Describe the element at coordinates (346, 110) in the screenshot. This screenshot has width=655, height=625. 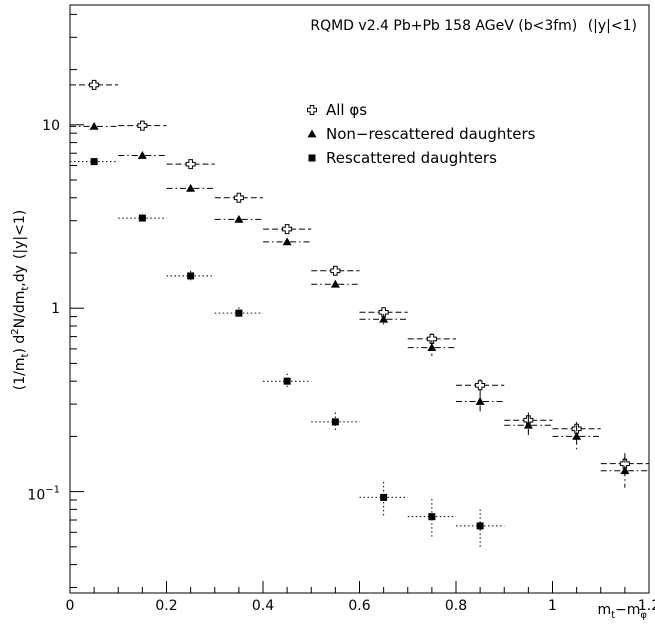
I see `legend-label: All φs` at that location.